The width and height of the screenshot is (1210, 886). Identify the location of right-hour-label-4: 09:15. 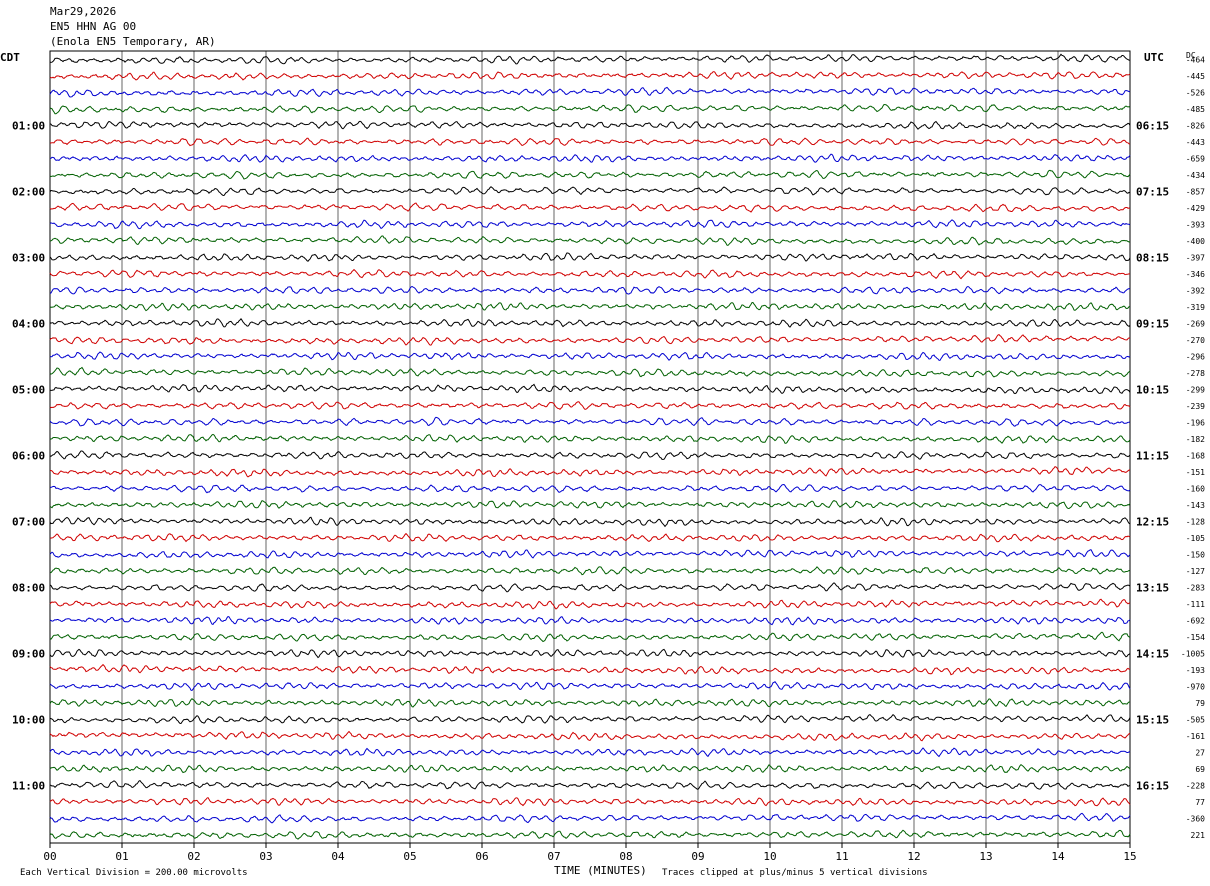
(1152, 323).